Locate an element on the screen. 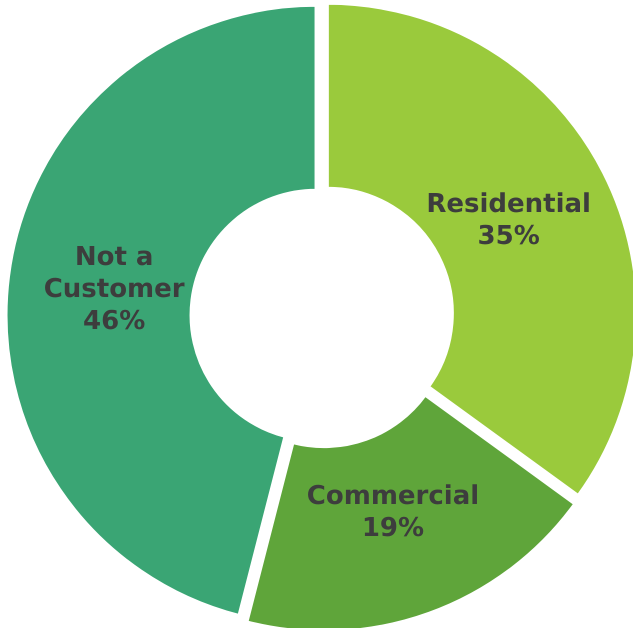 This screenshot has height=628, width=633. data-label: 35% is located at coordinates (509, 236).